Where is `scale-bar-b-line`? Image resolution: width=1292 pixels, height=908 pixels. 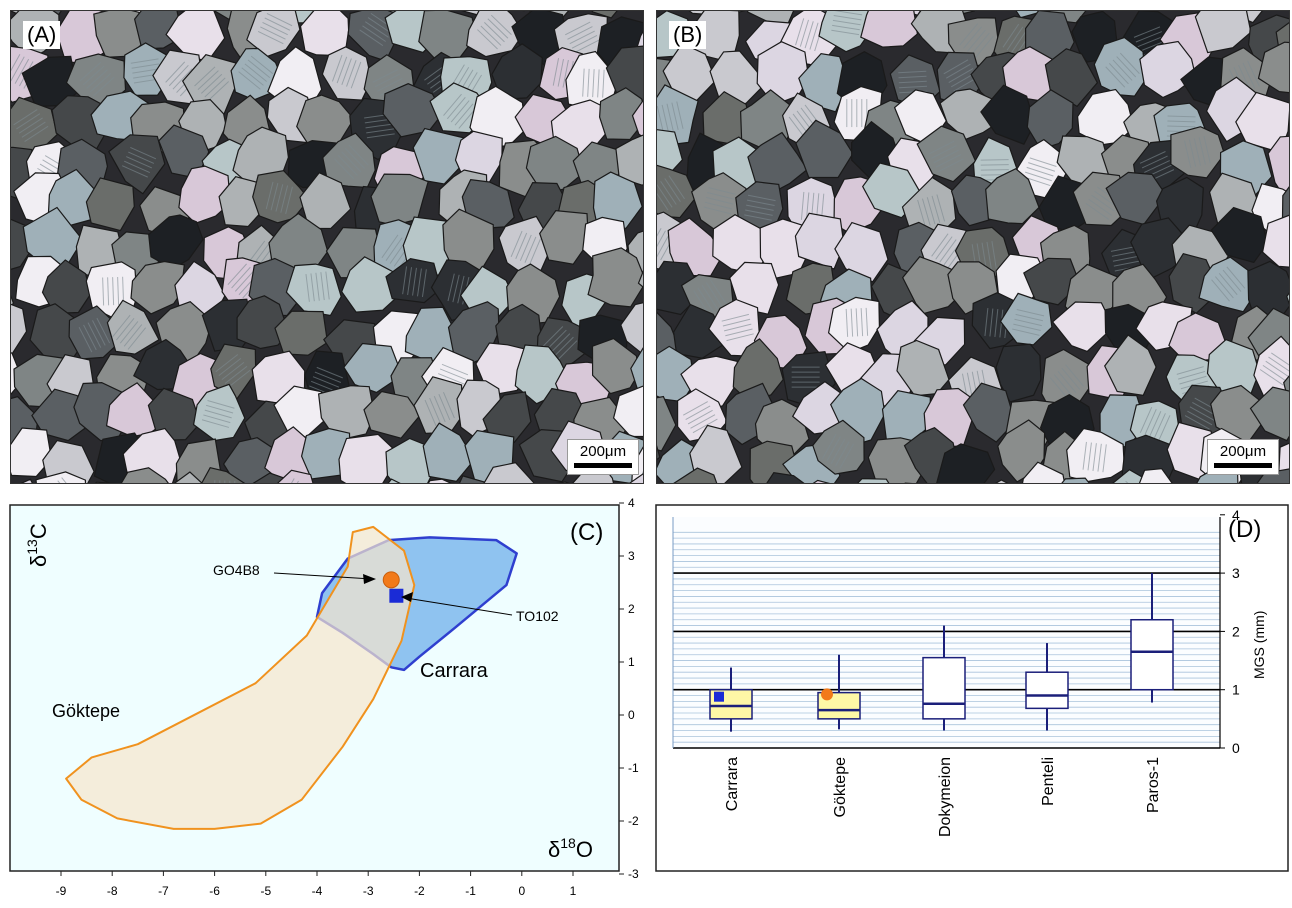
scale-bar-b-line is located at coordinates (1243, 465).